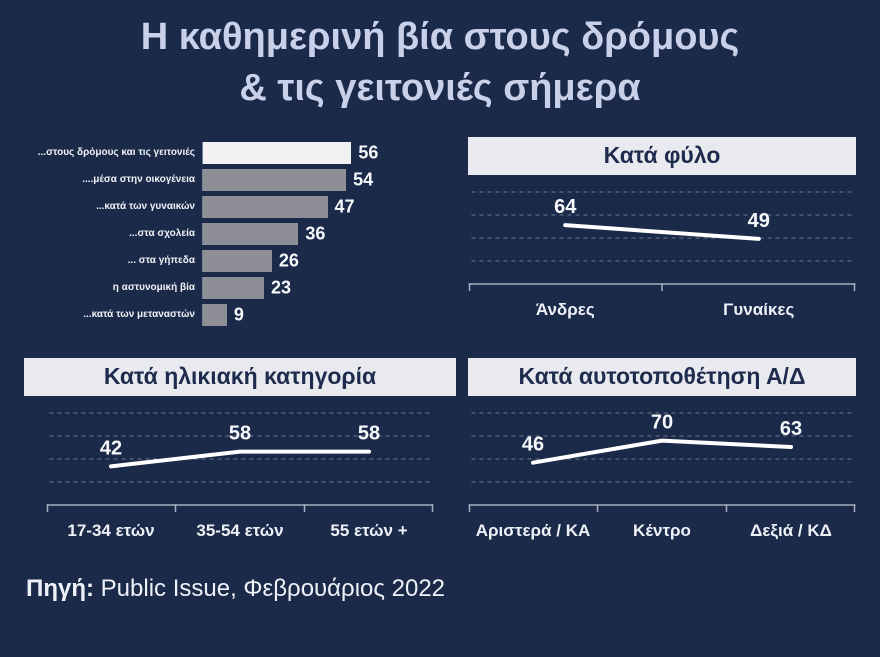 The image size is (880, 657). Describe the element at coordinates (240, 476) in the screenshot. I see `line-chart-by-age: 42 58 58 17-34 ετών 35-54 ετών 55 ετών +` at that location.